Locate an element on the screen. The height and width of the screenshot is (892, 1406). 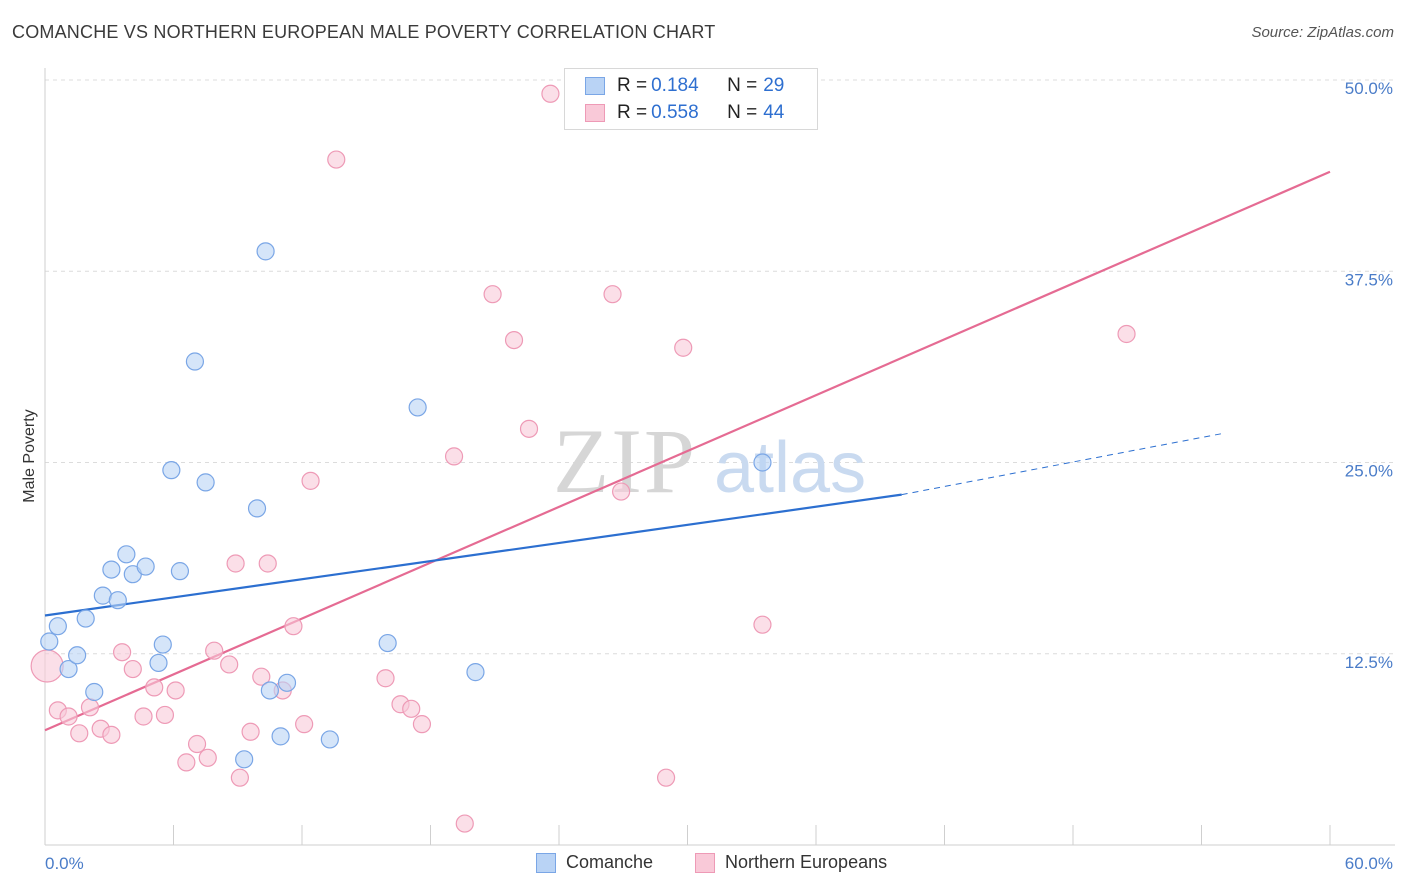
legend-n-value: 44 is located at coordinates (774, 112).